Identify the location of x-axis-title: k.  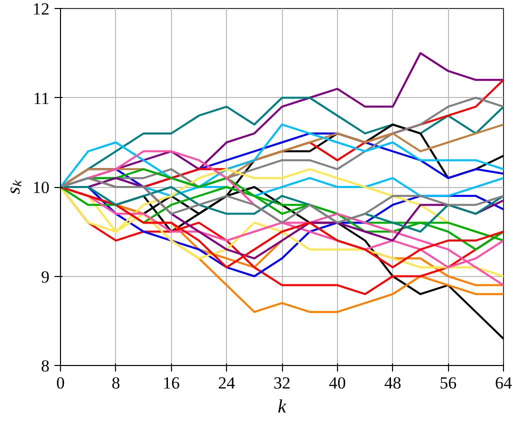
(282, 407).